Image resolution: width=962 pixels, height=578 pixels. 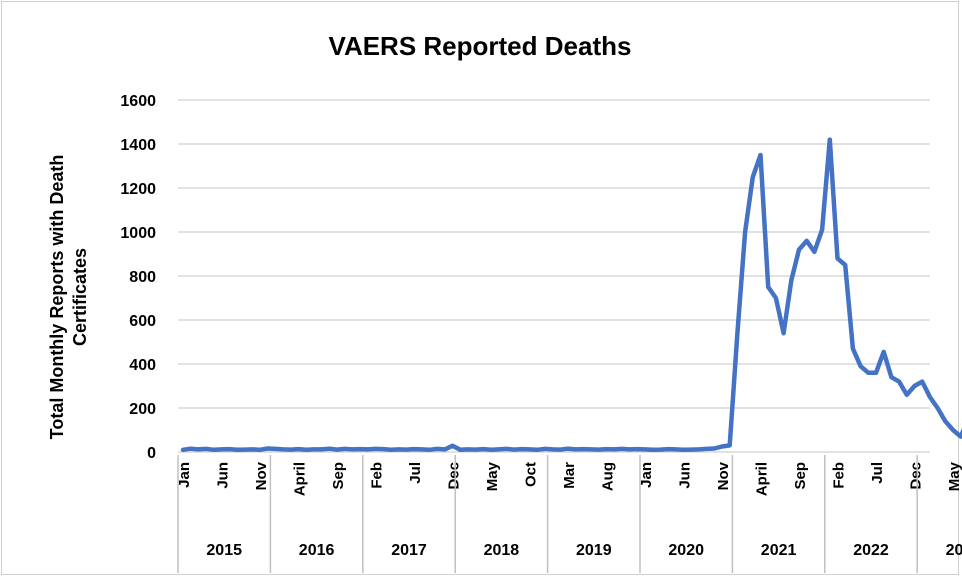 What do you see at coordinates (317, 550) in the screenshot?
I see `year-label: 2016` at bounding box center [317, 550].